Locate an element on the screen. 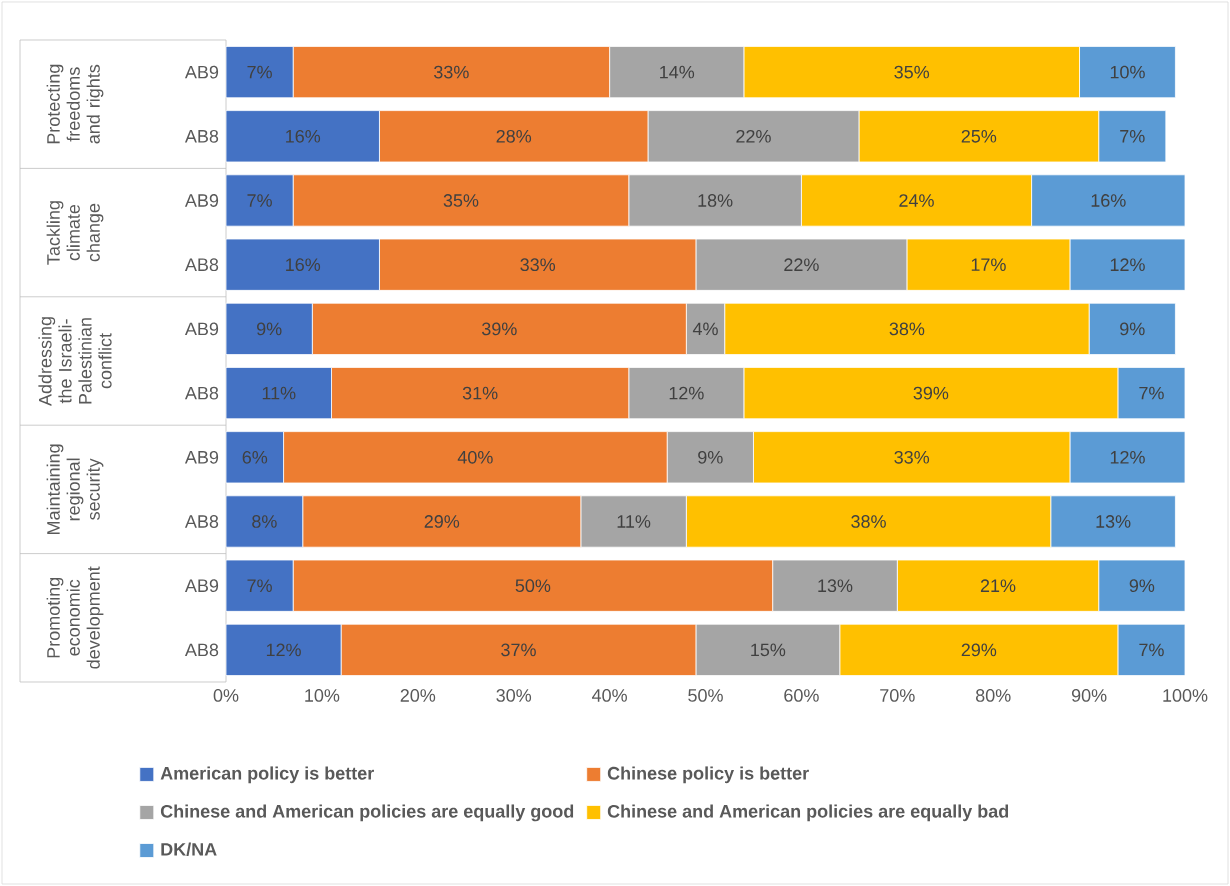 Image resolution: width=1230 pixels, height=886 pixels. data-label: 15% is located at coordinates (768, 650).